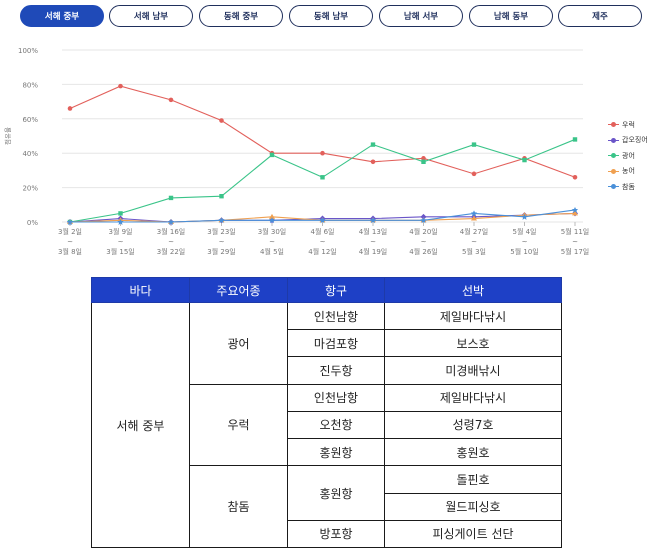 The height and width of the screenshot is (557, 658). I want to click on legend-item: 농어, so click(633, 172).